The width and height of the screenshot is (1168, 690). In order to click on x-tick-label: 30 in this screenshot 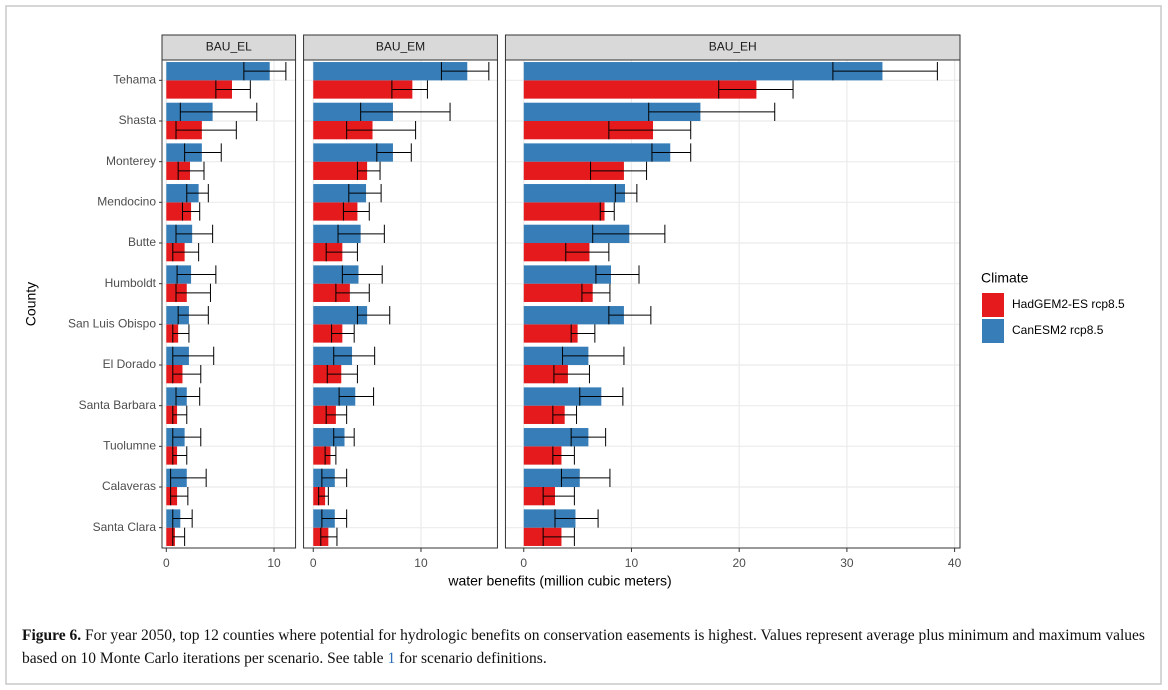, I will do `click(847, 563)`.